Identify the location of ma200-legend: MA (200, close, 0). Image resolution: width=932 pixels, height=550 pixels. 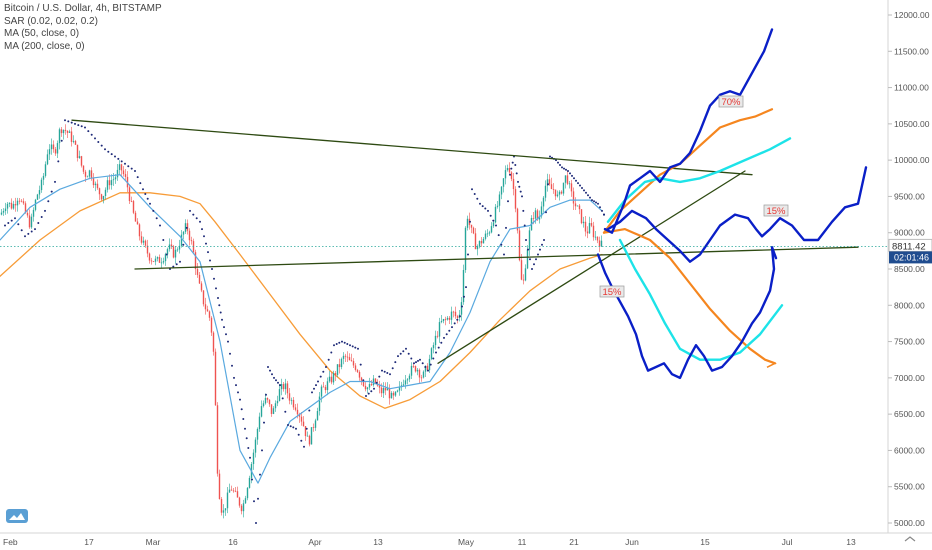
(44, 46).